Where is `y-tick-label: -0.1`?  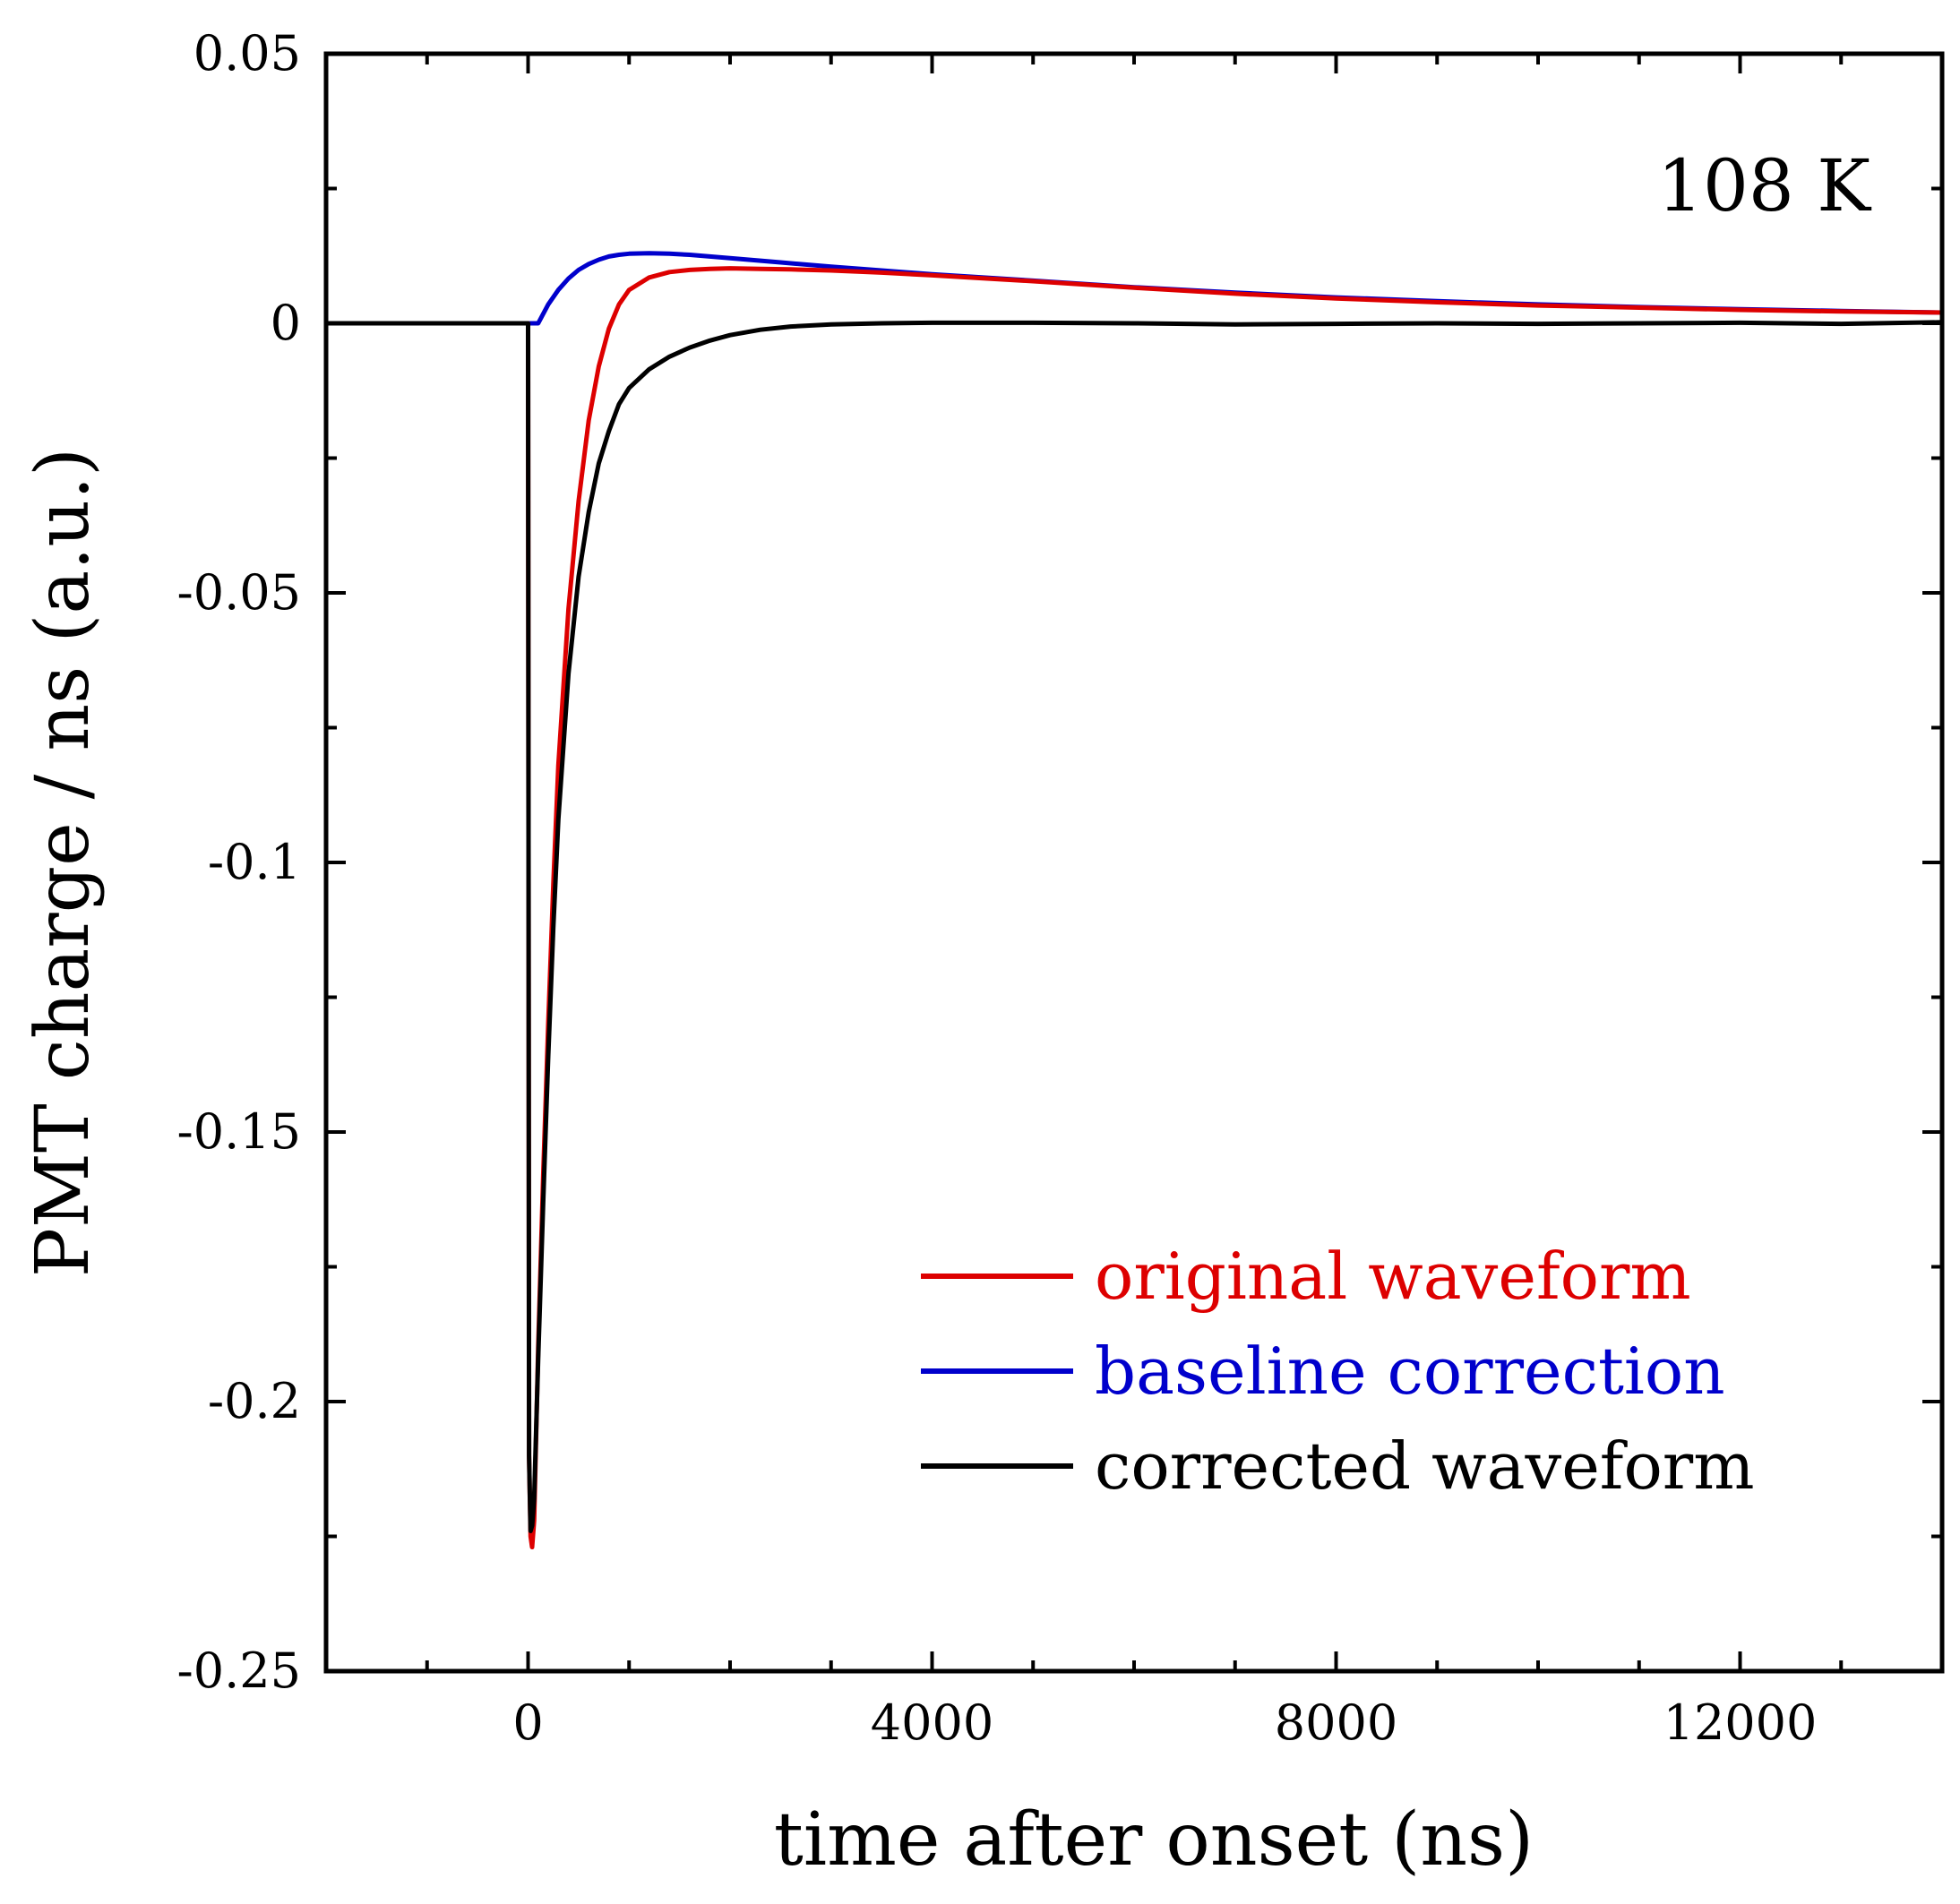 y-tick-label: -0.1 is located at coordinates (255, 862).